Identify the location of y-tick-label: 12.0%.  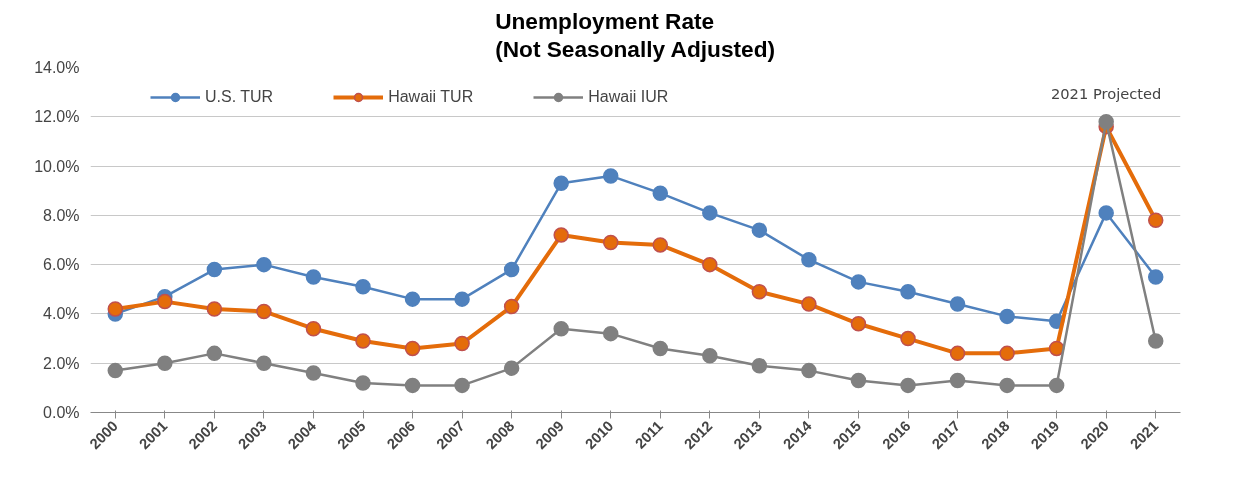
(57, 117).